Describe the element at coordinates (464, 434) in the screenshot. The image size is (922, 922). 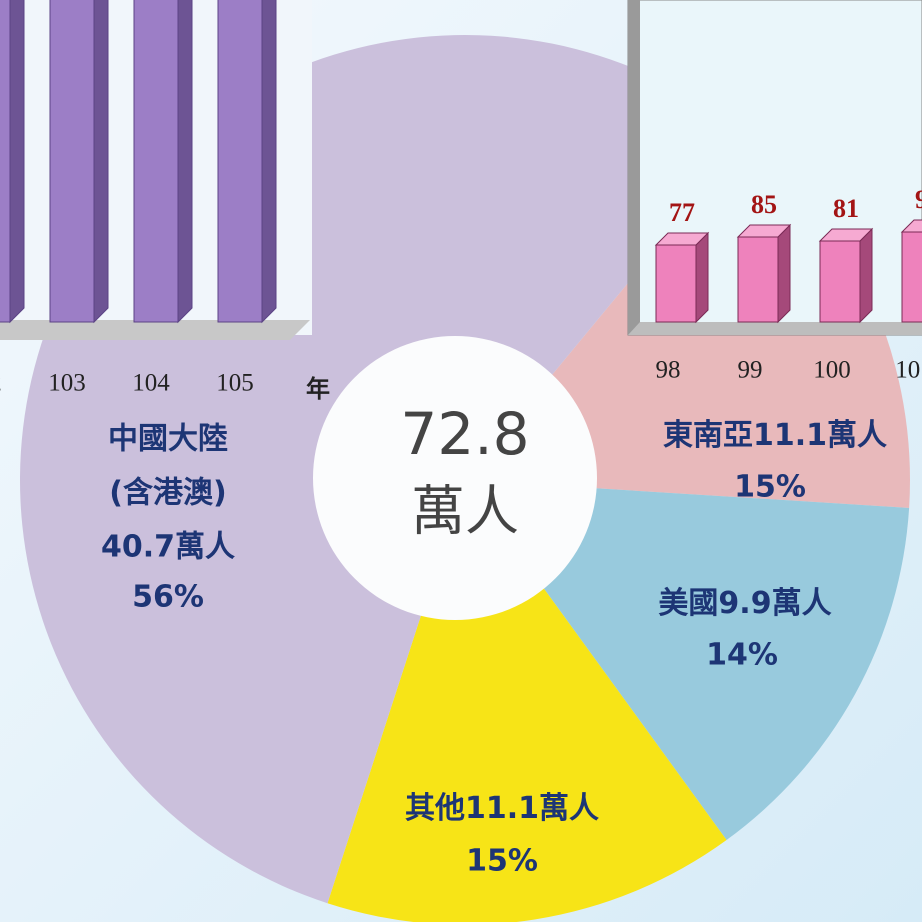
I see `total: 72.8` at that location.